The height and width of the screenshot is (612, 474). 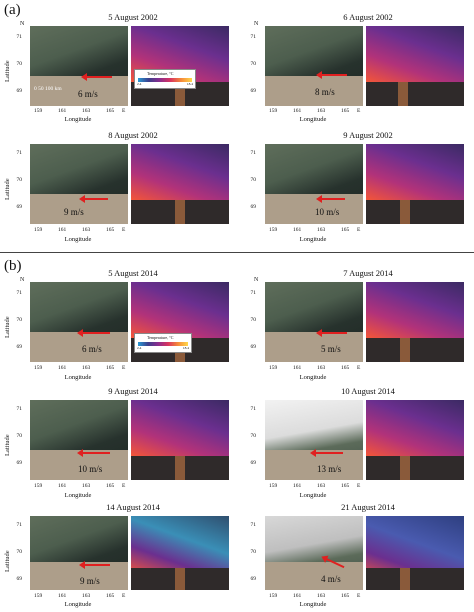 What do you see at coordinates (13, 266) in the screenshot?
I see `section-b-label: (b)` at bounding box center [13, 266].